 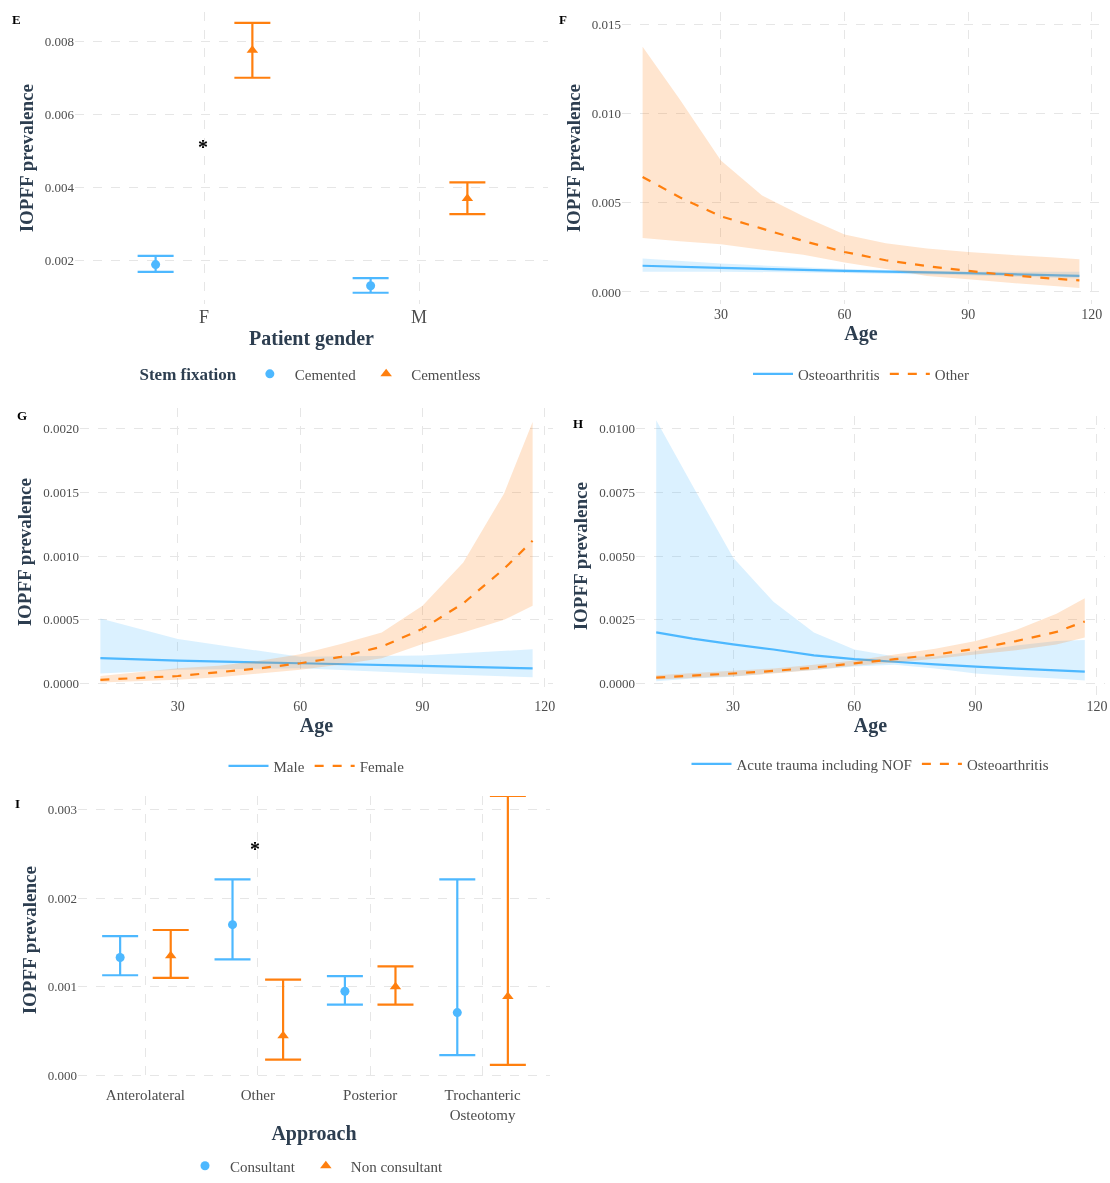 What do you see at coordinates (188, 374) in the screenshot?
I see `legend-title: Stem fixation` at bounding box center [188, 374].